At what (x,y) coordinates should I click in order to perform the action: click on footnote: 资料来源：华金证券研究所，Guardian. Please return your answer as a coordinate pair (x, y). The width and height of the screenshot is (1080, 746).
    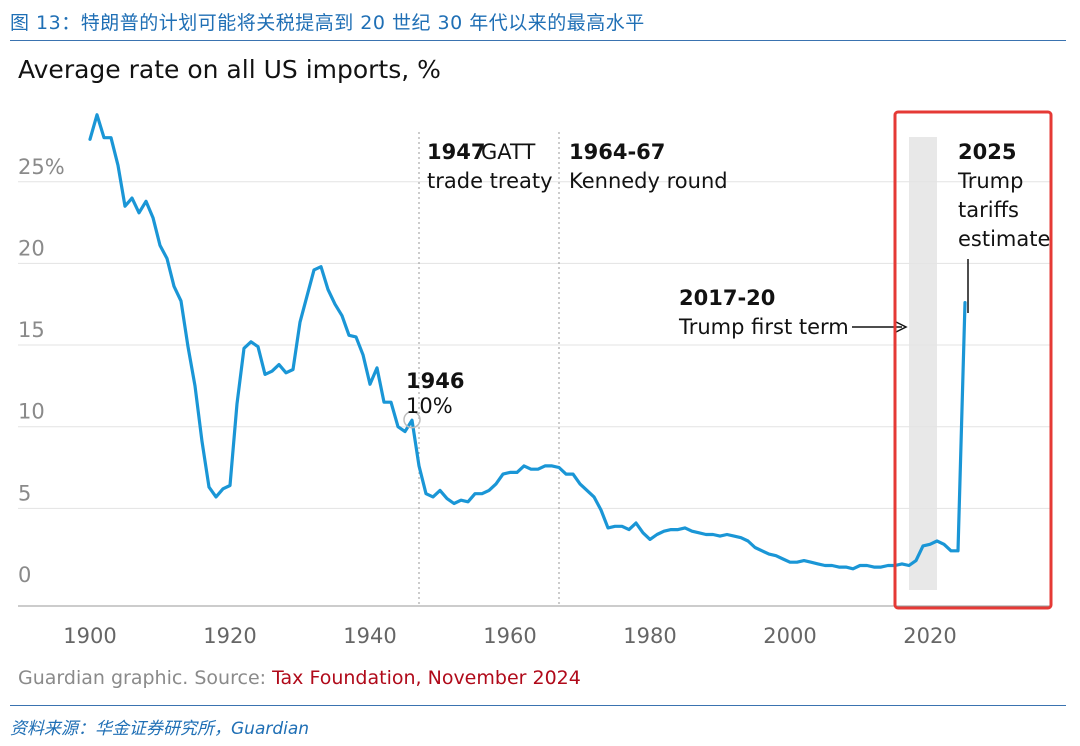
    Looking at the image, I should click on (160, 729).